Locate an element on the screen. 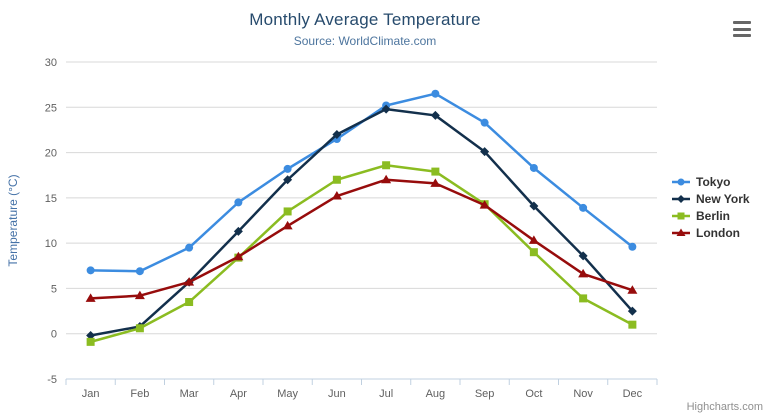 The height and width of the screenshot is (416, 769). y-axis-tick-label: 20 is located at coordinates (51, 154).